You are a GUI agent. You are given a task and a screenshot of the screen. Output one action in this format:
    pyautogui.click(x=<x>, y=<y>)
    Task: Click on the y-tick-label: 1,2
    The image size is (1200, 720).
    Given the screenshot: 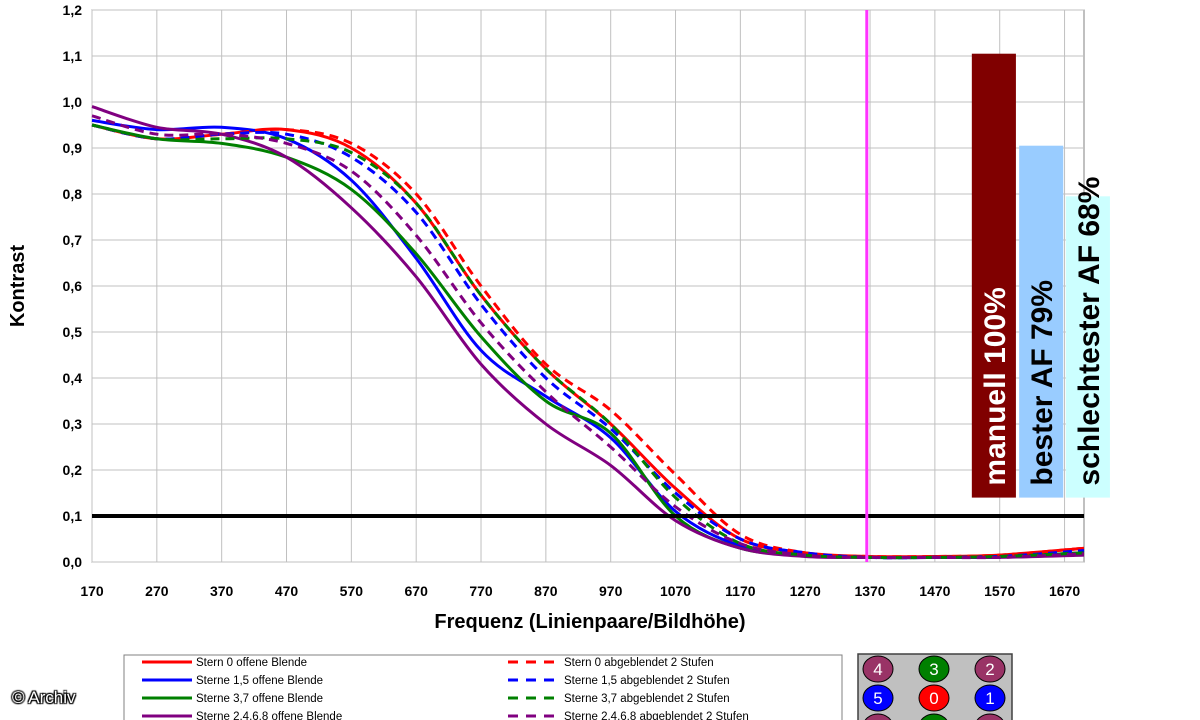 What is the action you would take?
    pyautogui.click(x=73, y=10)
    